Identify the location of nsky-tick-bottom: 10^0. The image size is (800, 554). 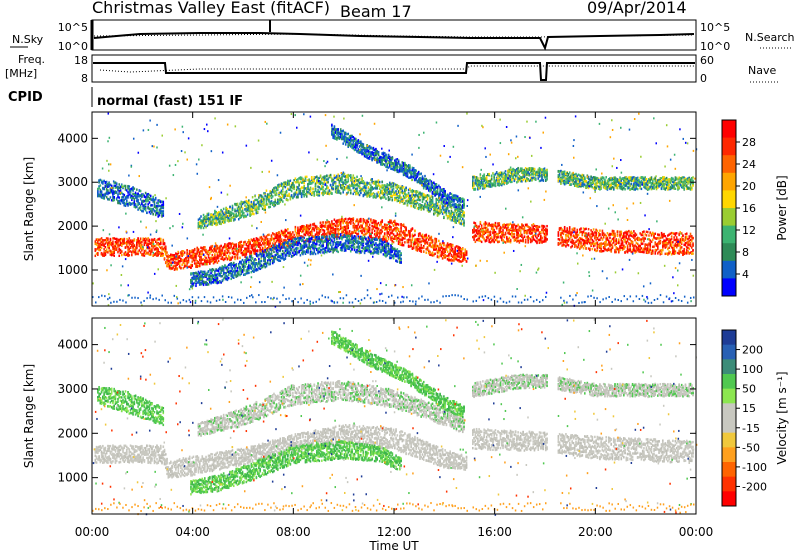
(73, 46).